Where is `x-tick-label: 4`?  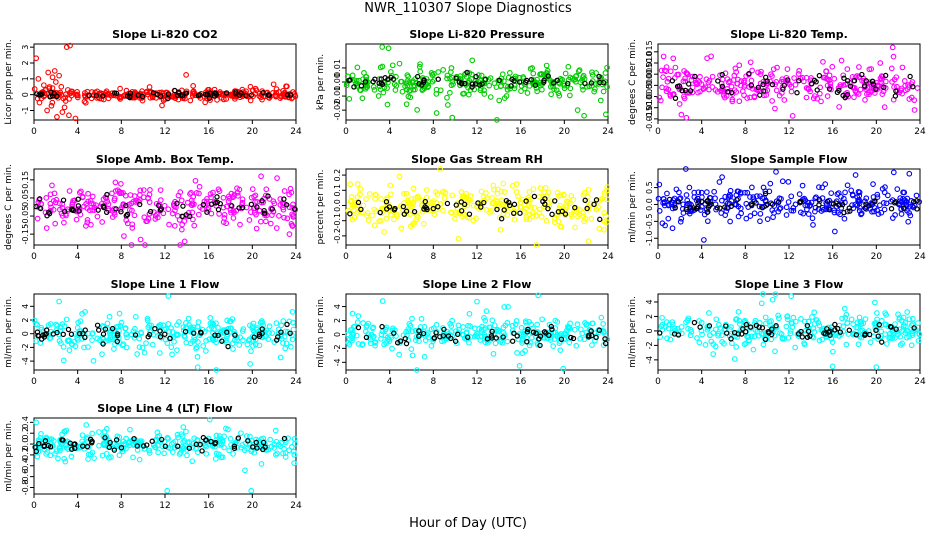 x-tick-label: 4 is located at coordinates (390, 382).